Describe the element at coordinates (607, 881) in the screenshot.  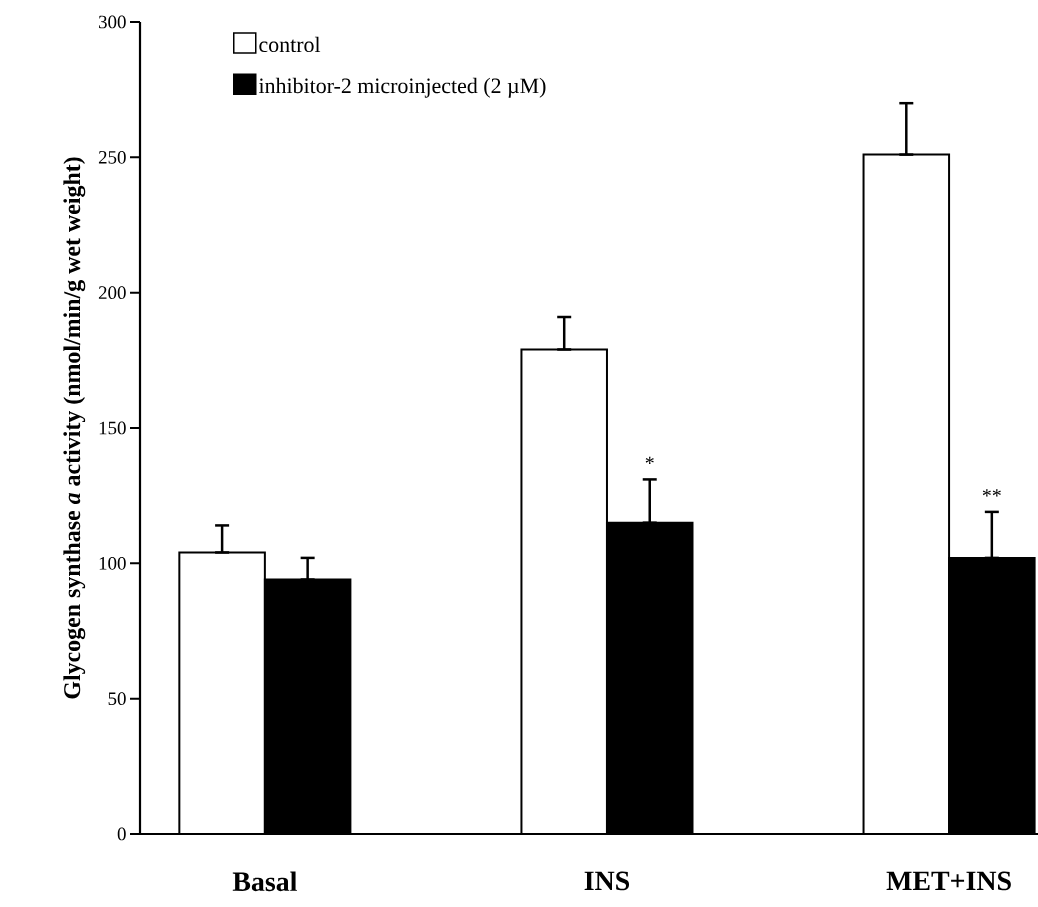
I see `x-tick-label: INS` at that location.